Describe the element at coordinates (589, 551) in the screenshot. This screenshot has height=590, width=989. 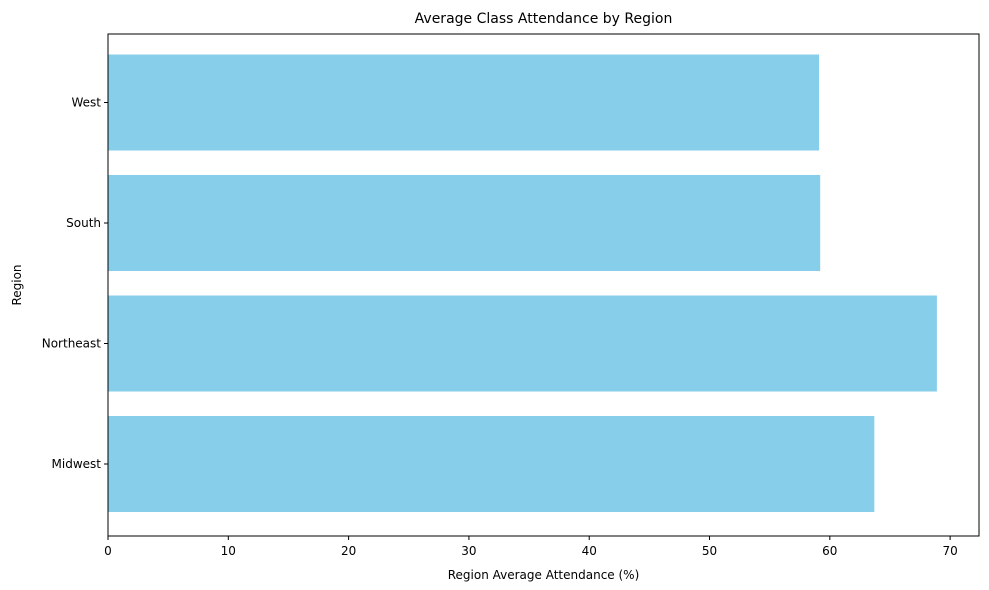
I see `x-tick-label: 40` at that location.